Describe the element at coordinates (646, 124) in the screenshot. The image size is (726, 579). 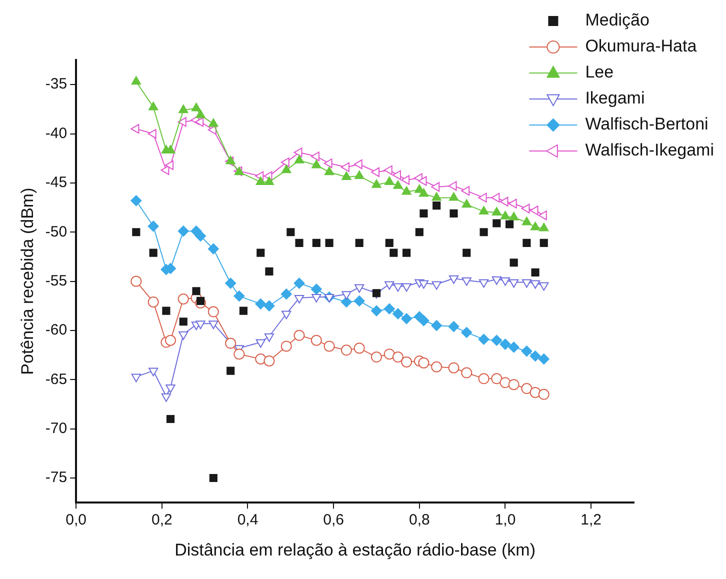
I see `legend-label: Walfisch-Bertoni` at that location.